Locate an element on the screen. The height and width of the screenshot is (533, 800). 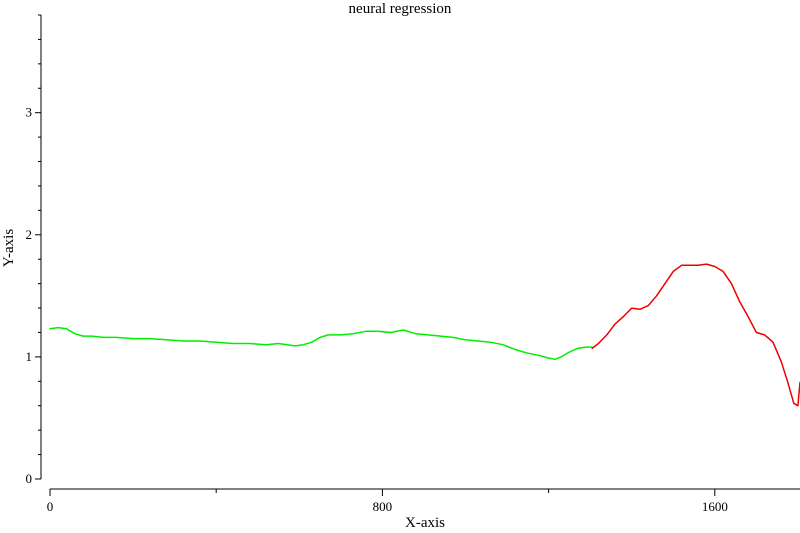
x-tick-label: 0 is located at coordinates (50, 506).